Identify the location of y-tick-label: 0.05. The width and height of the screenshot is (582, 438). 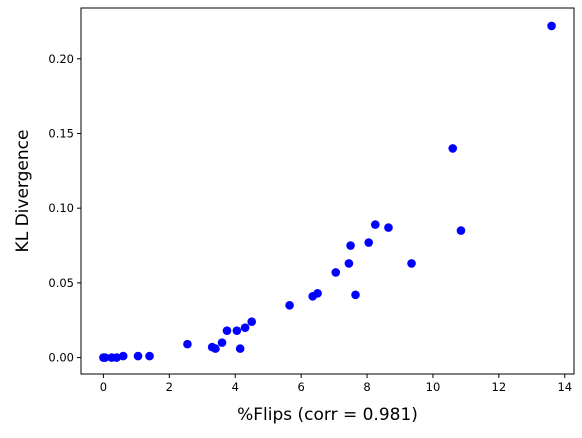
(61, 283).